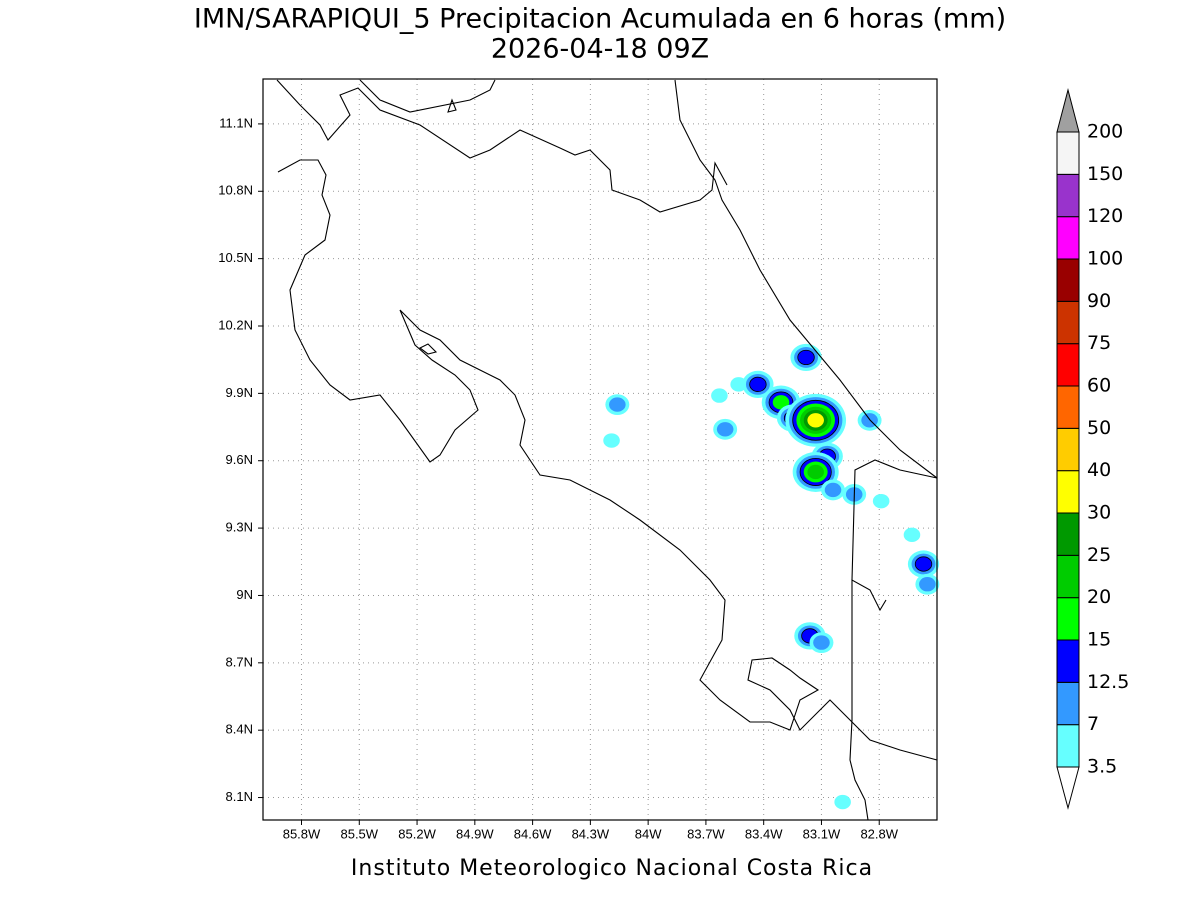 The image size is (1200, 900). I want to click on x-tick-label: 84W, so click(648, 833).